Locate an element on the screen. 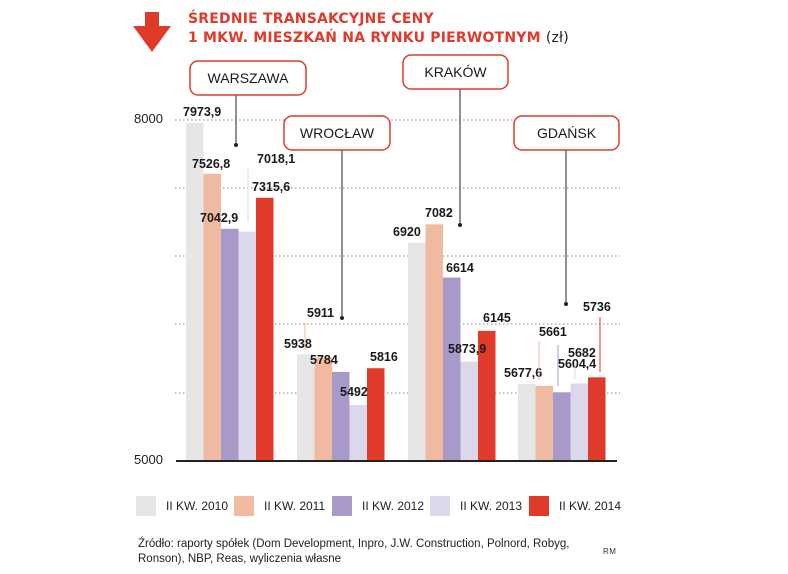  city-connector-dot-gdańsk is located at coordinates (566, 304).